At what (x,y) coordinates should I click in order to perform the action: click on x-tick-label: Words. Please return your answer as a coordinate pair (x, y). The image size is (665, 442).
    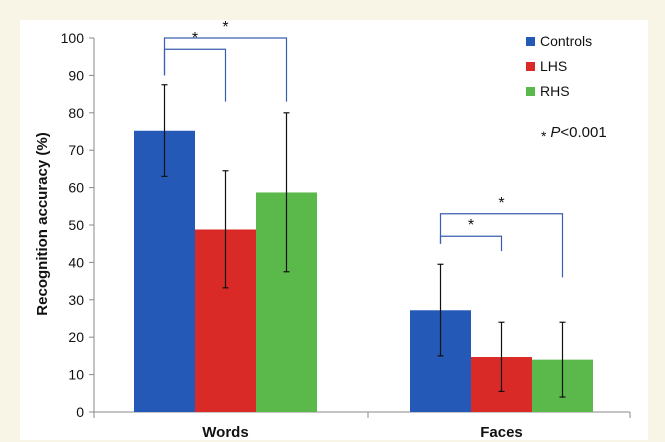
    Looking at the image, I should click on (225, 432).